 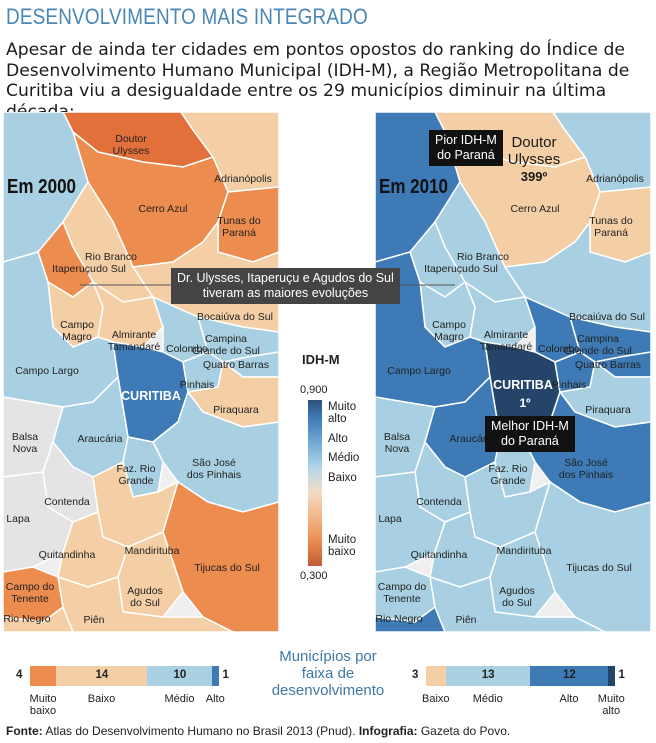 I want to click on distribution-count: 10, so click(x=180, y=675).